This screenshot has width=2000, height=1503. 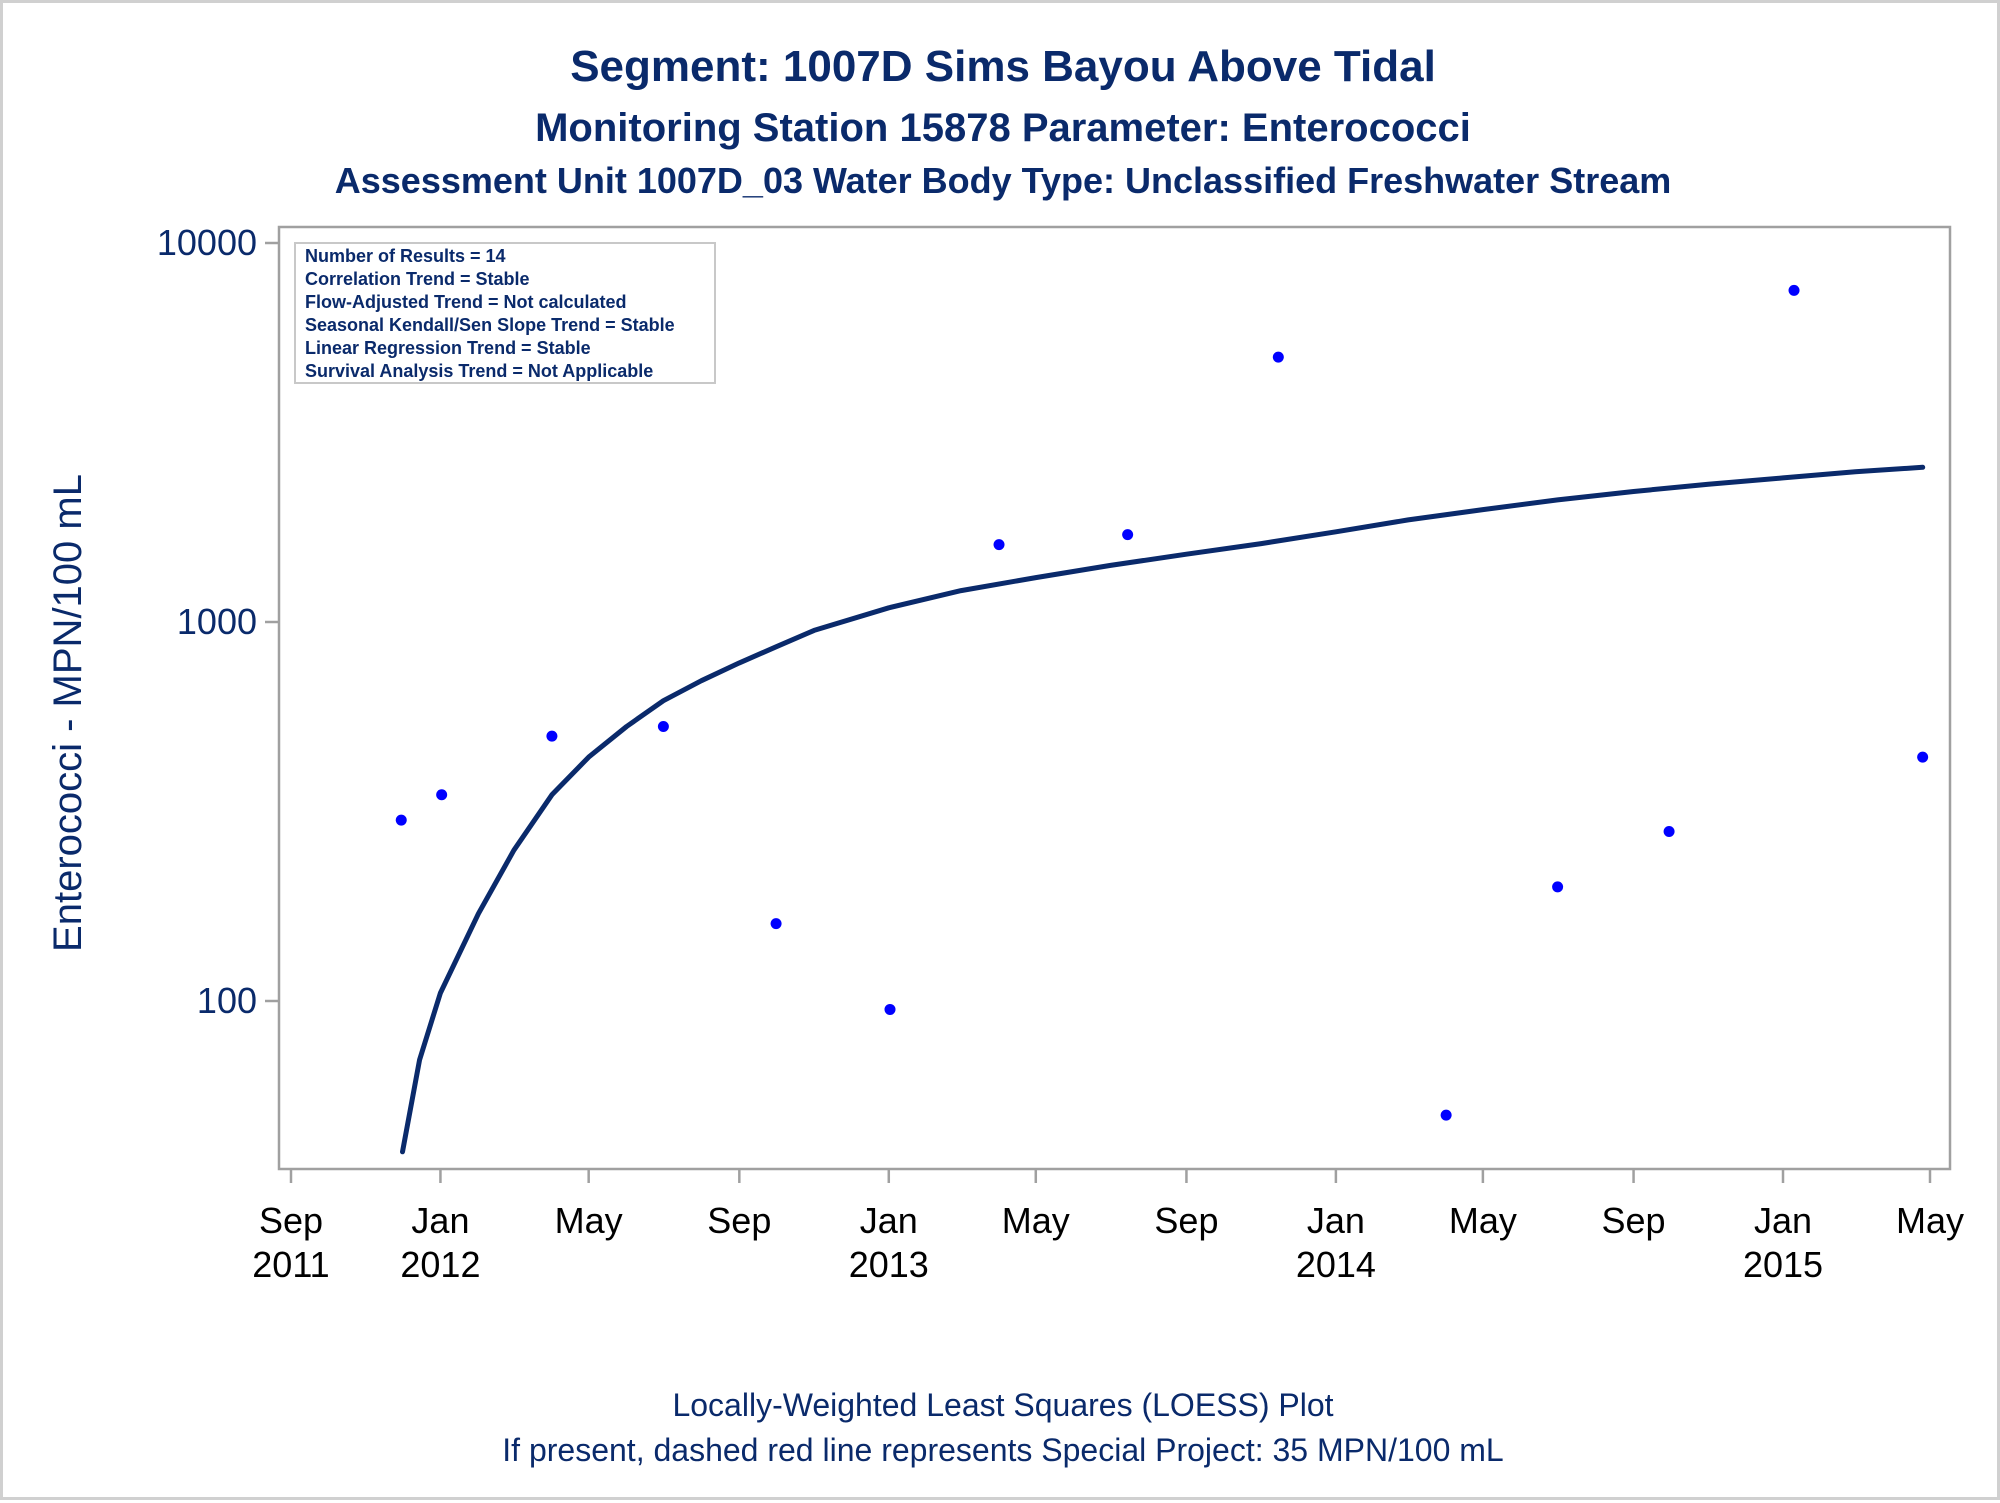 What do you see at coordinates (479, 371) in the screenshot?
I see `stat-survival-analysis-trend: Survival Analysis Trend = Not Applicable` at bounding box center [479, 371].